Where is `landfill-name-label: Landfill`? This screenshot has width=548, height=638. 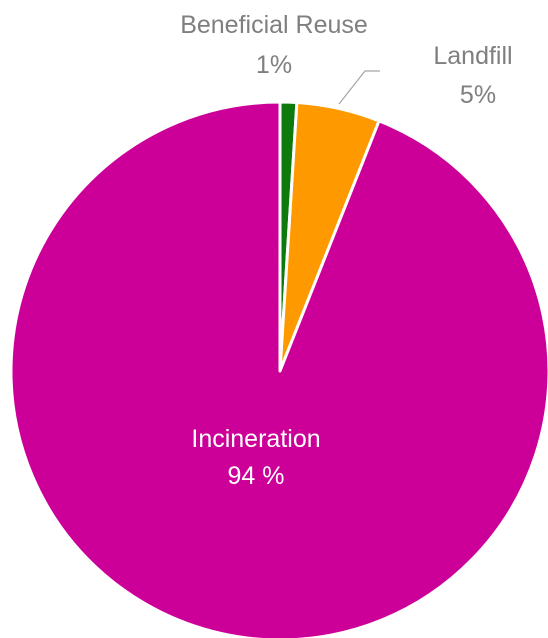
landfill-name-label: Landfill is located at coordinates (472, 56).